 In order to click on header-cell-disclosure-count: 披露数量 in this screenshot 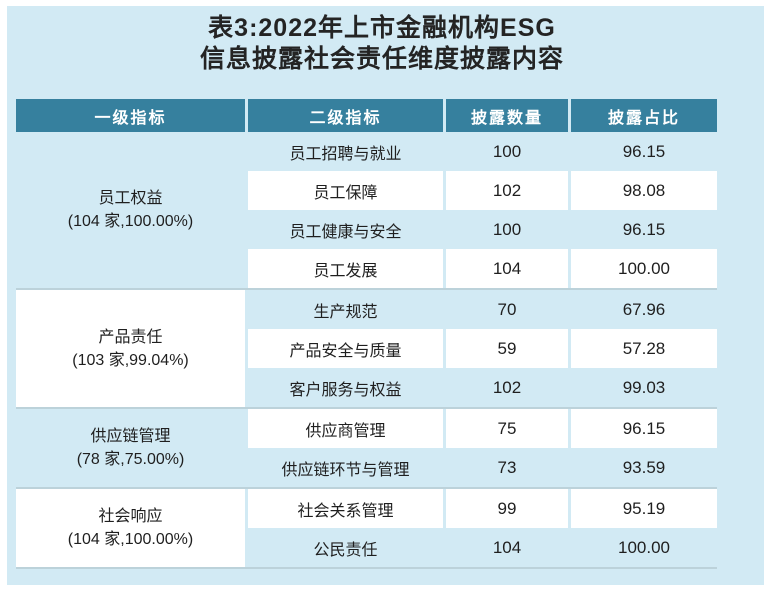, I will do `click(507, 115)`.